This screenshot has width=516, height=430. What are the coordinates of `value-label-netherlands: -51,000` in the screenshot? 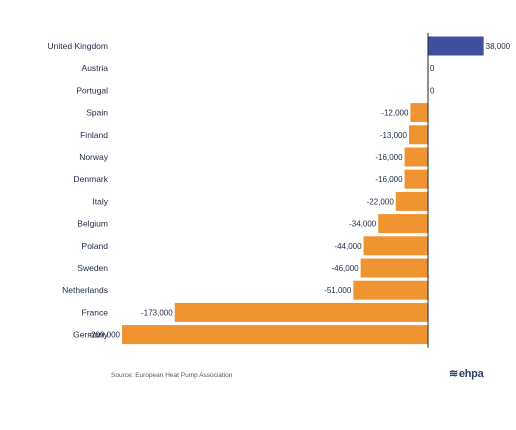 It's located at (338, 290).